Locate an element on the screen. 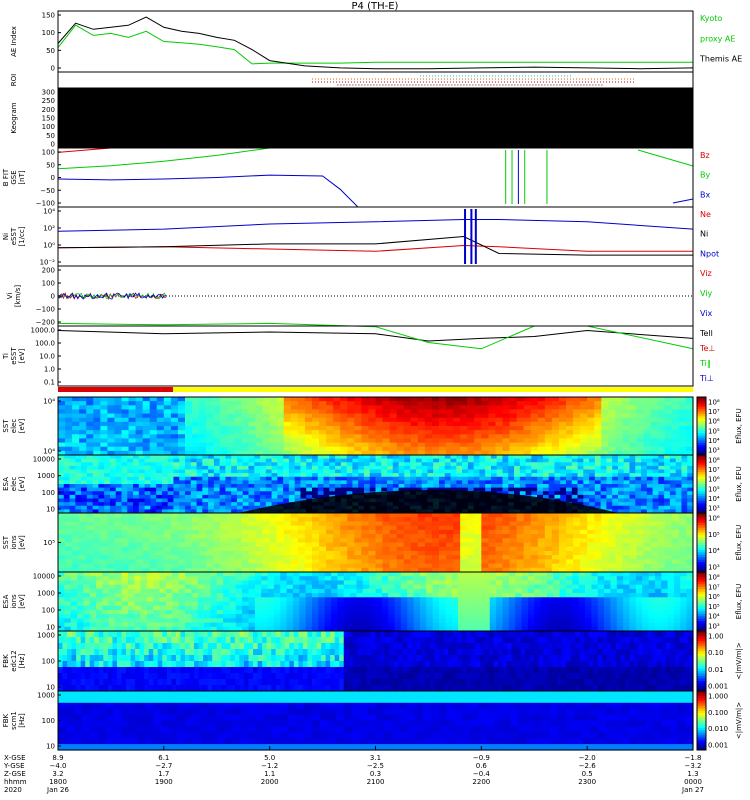  esa_i-spectrogram is located at coordinates (376, 602).